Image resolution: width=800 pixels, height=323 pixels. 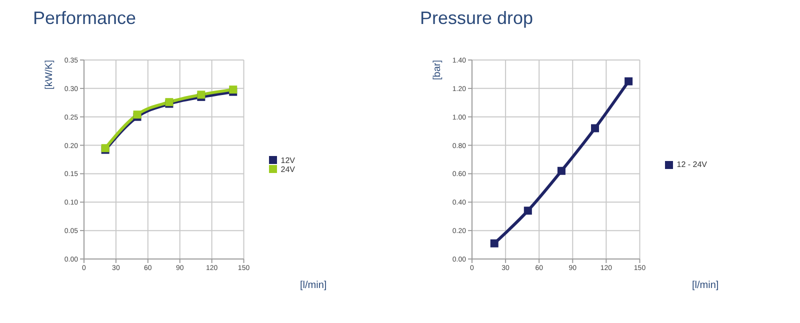 I want to click on legend-label: 24V, so click(x=287, y=169).